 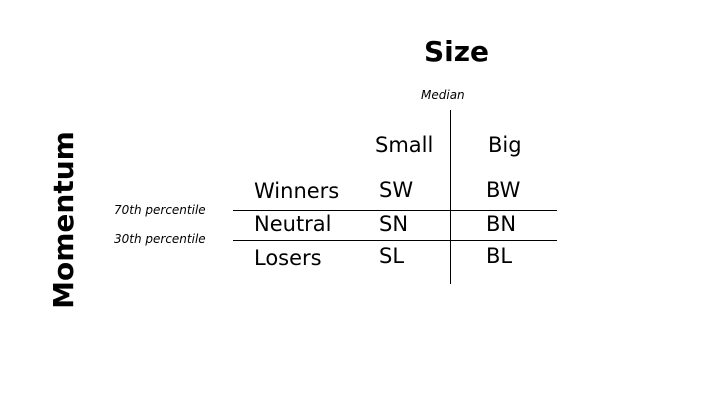 I want to click on column-header-big: Big, so click(x=505, y=145).